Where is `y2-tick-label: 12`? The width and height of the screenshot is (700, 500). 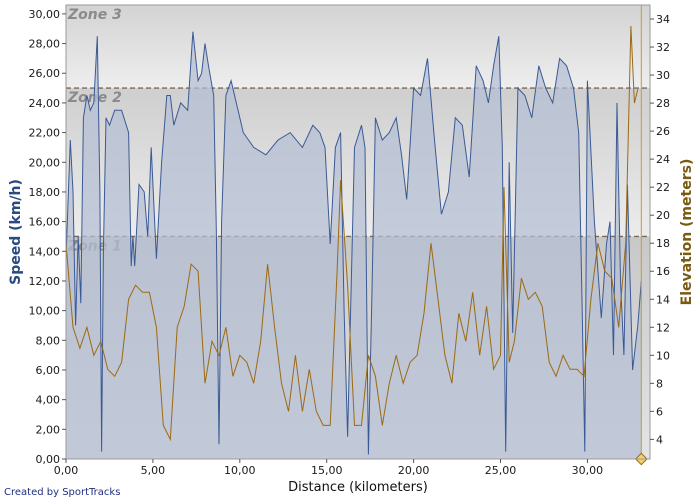
y2-tick-label: 12 is located at coordinates (663, 327).